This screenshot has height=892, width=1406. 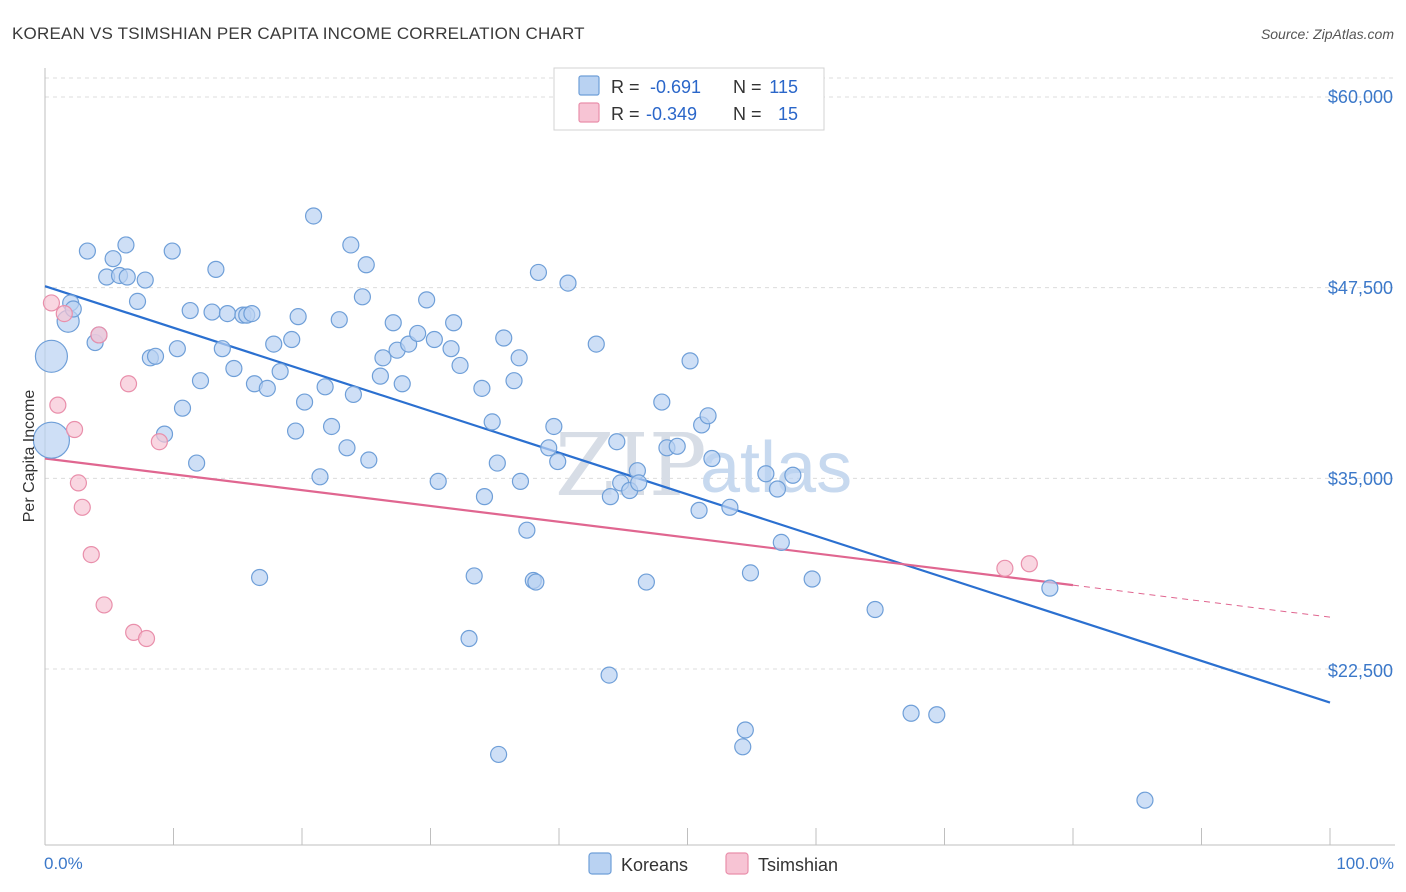 What do you see at coordinates (689, 99) in the screenshot?
I see `stats-legend: R = -0.691 N = 115 R = -0.349 N = 15` at bounding box center [689, 99].